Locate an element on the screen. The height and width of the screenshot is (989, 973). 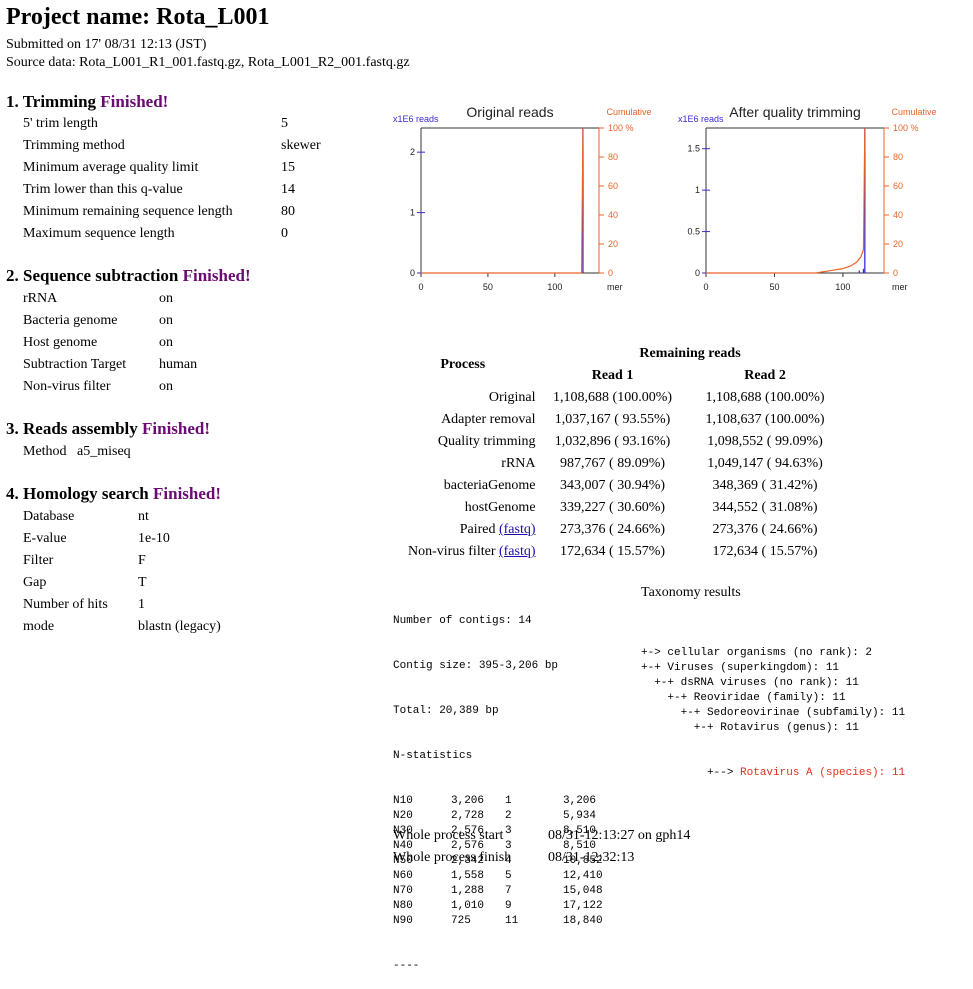
param-value: 80 is located at coordinates (288, 211).